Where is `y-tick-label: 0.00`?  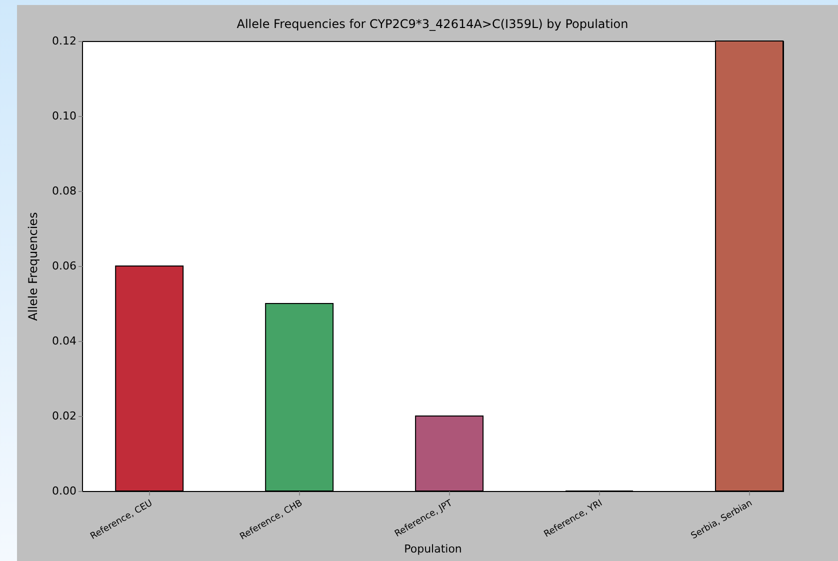
y-tick-label: 0.00 is located at coordinates (64, 491).